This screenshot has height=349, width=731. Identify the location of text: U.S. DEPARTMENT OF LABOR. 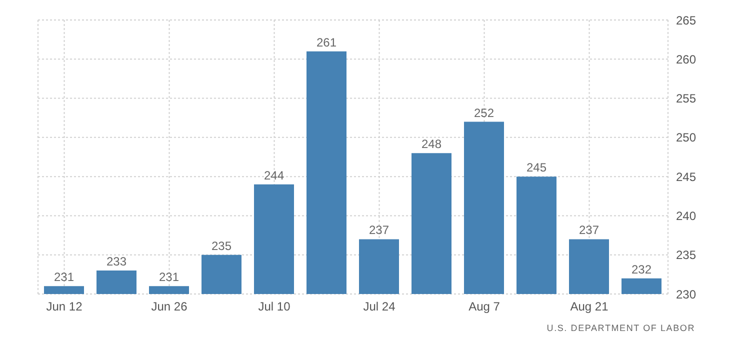
(620, 328).